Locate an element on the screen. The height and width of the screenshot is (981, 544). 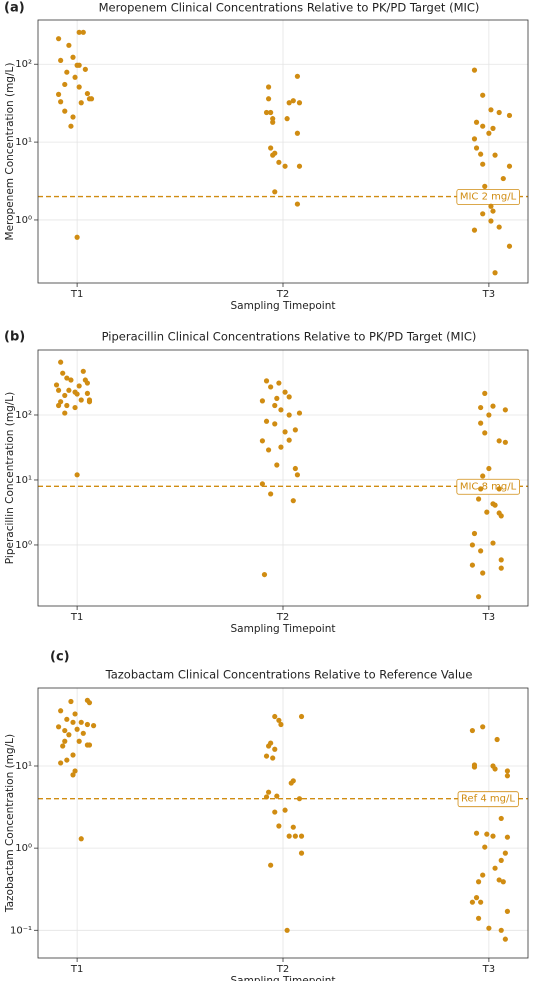
reference-label-text: MIC 2 mg/L is located at coordinates (488, 197).